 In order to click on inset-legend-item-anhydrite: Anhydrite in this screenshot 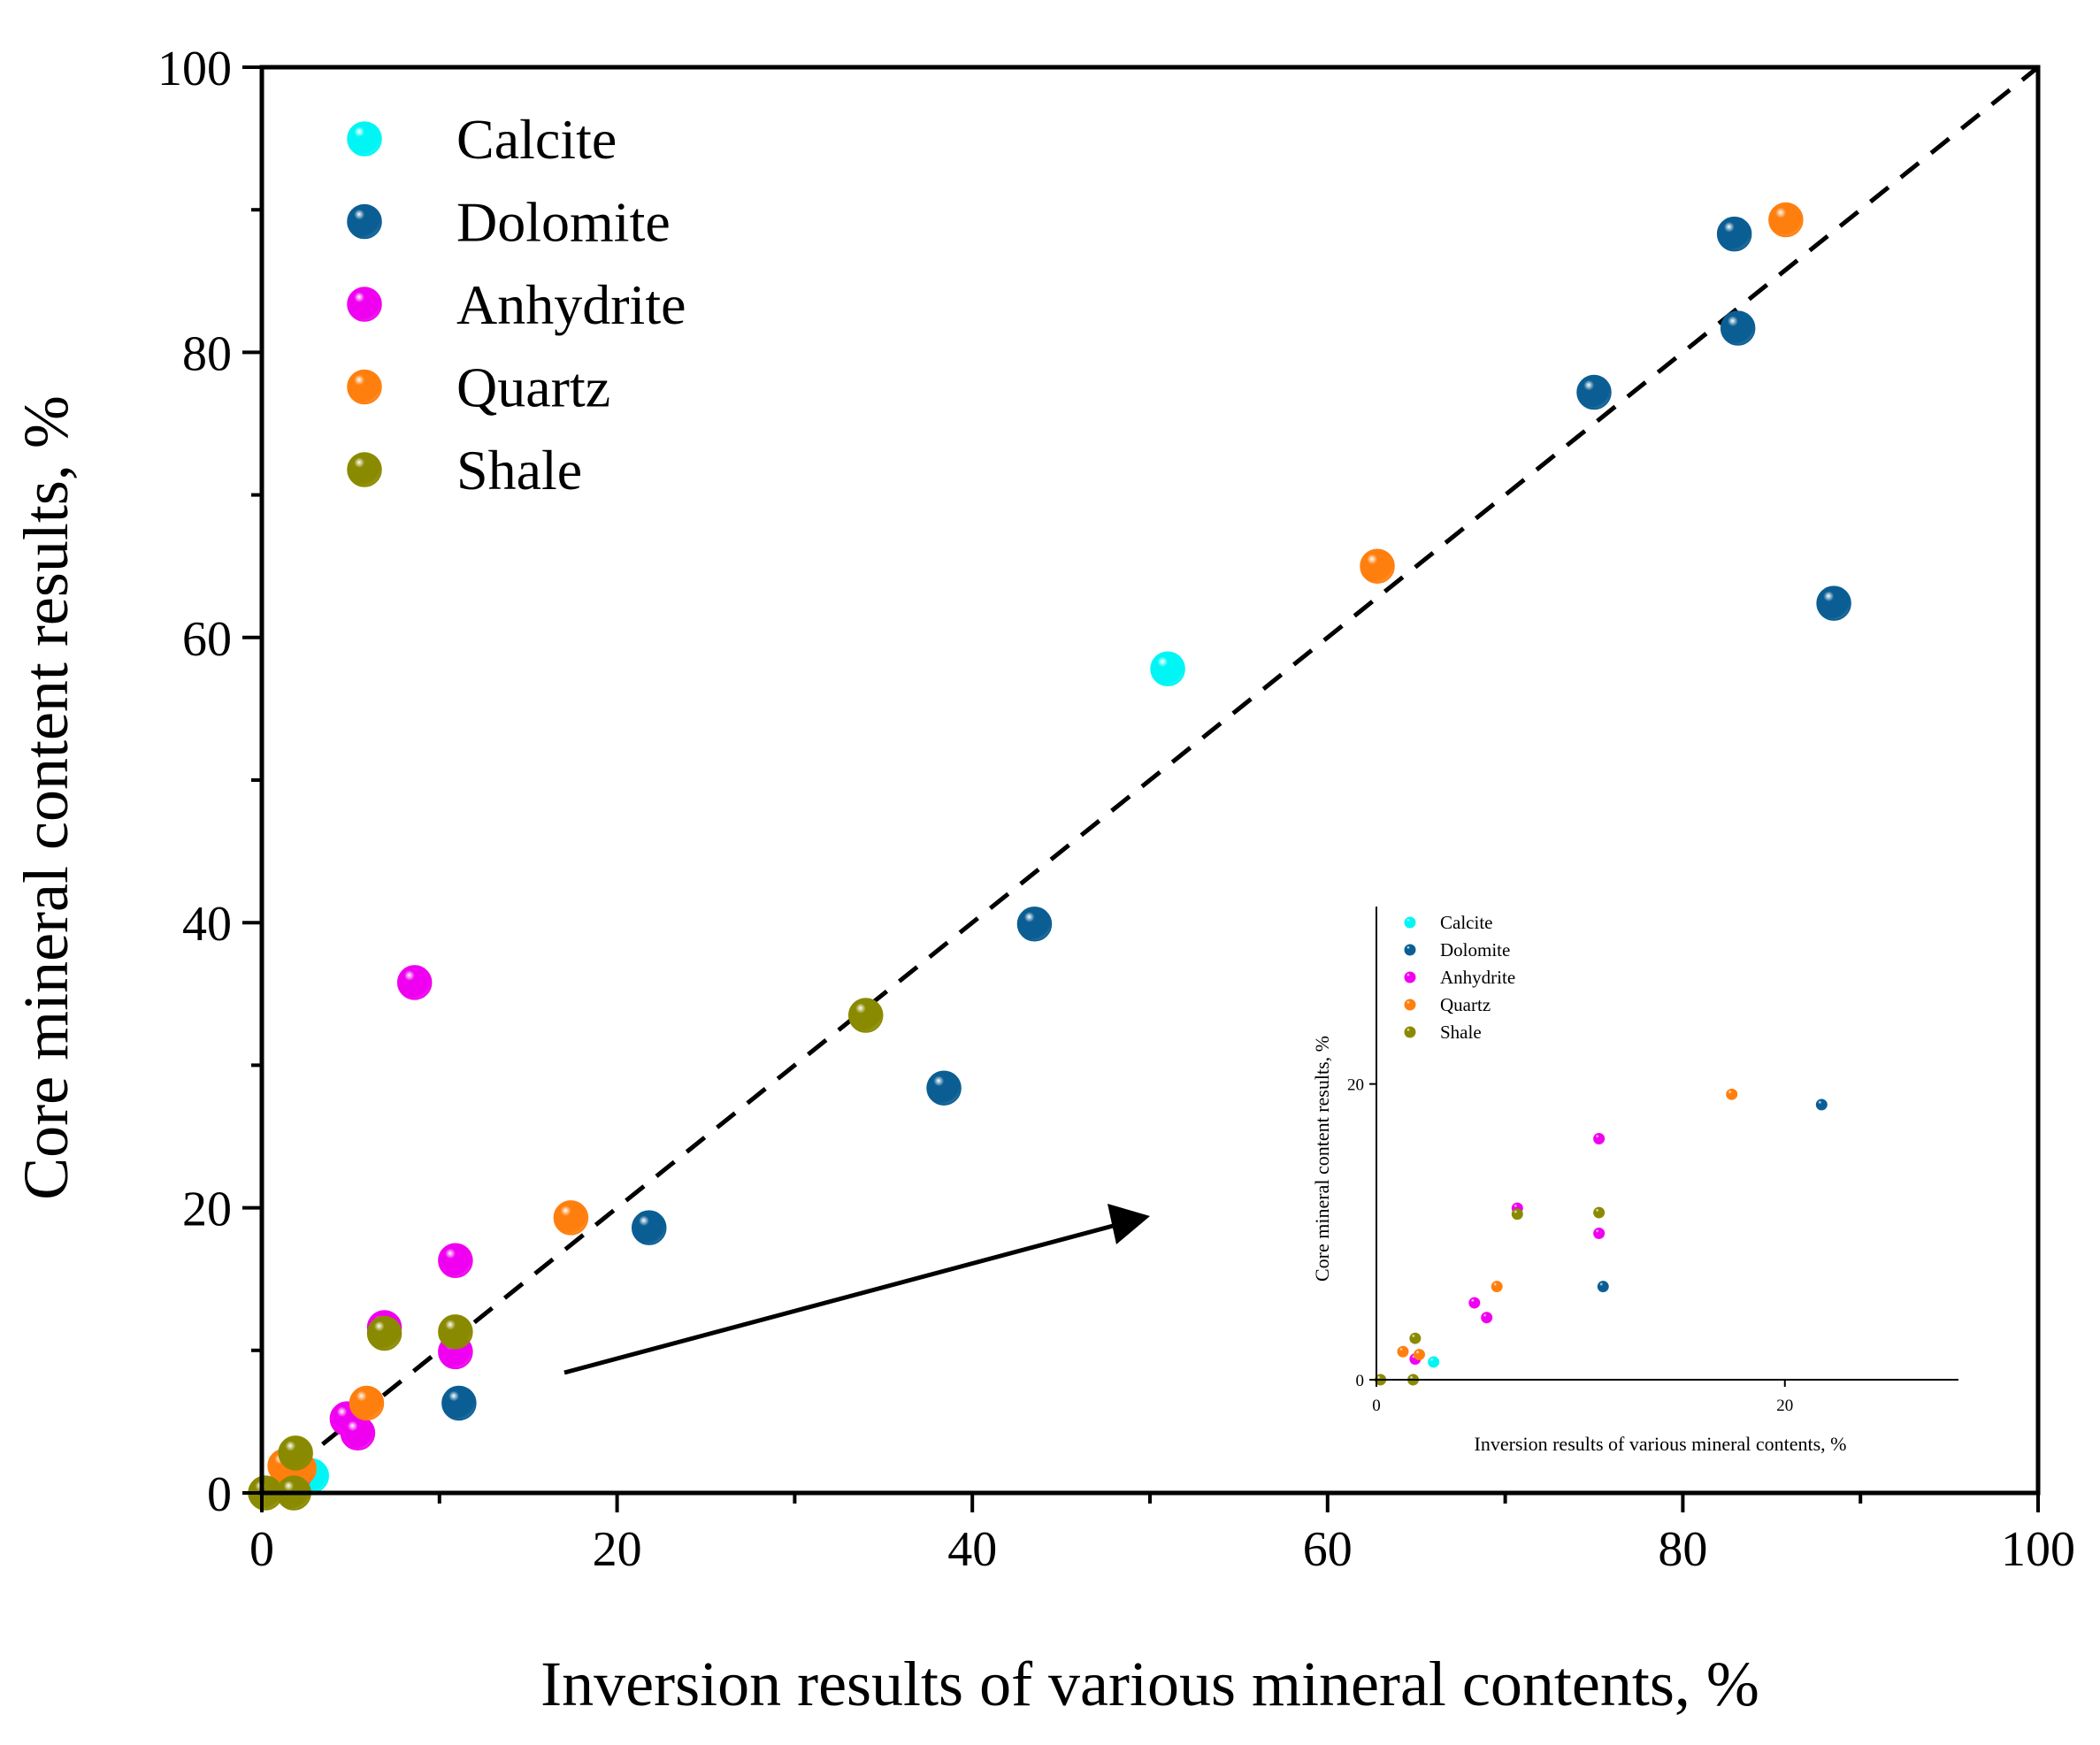, I will do `click(1459, 977)`.